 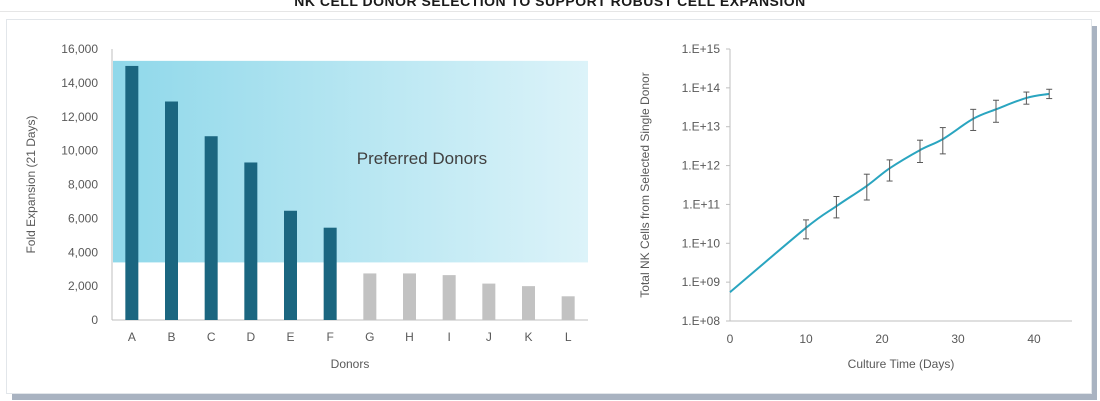 What do you see at coordinates (901, 364) in the screenshot?
I see `x-axis-title: Culture Time (Days)` at bounding box center [901, 364].